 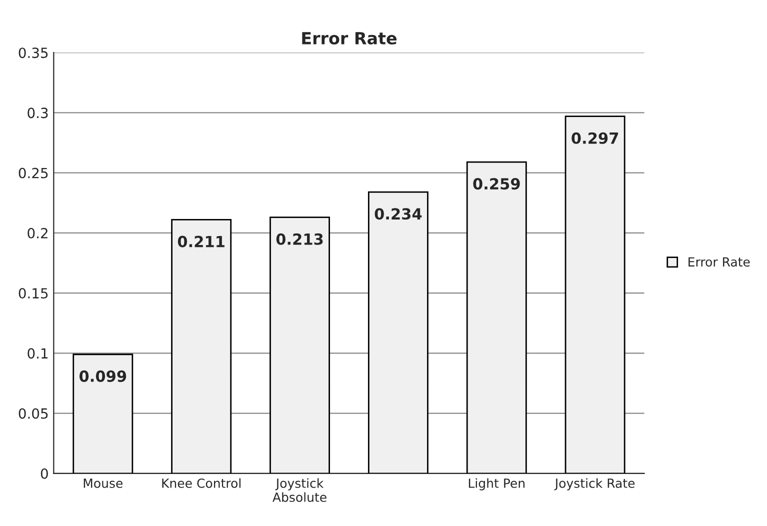 I want to click on x-tick-label: Mouse, so click(x=103, y=483).